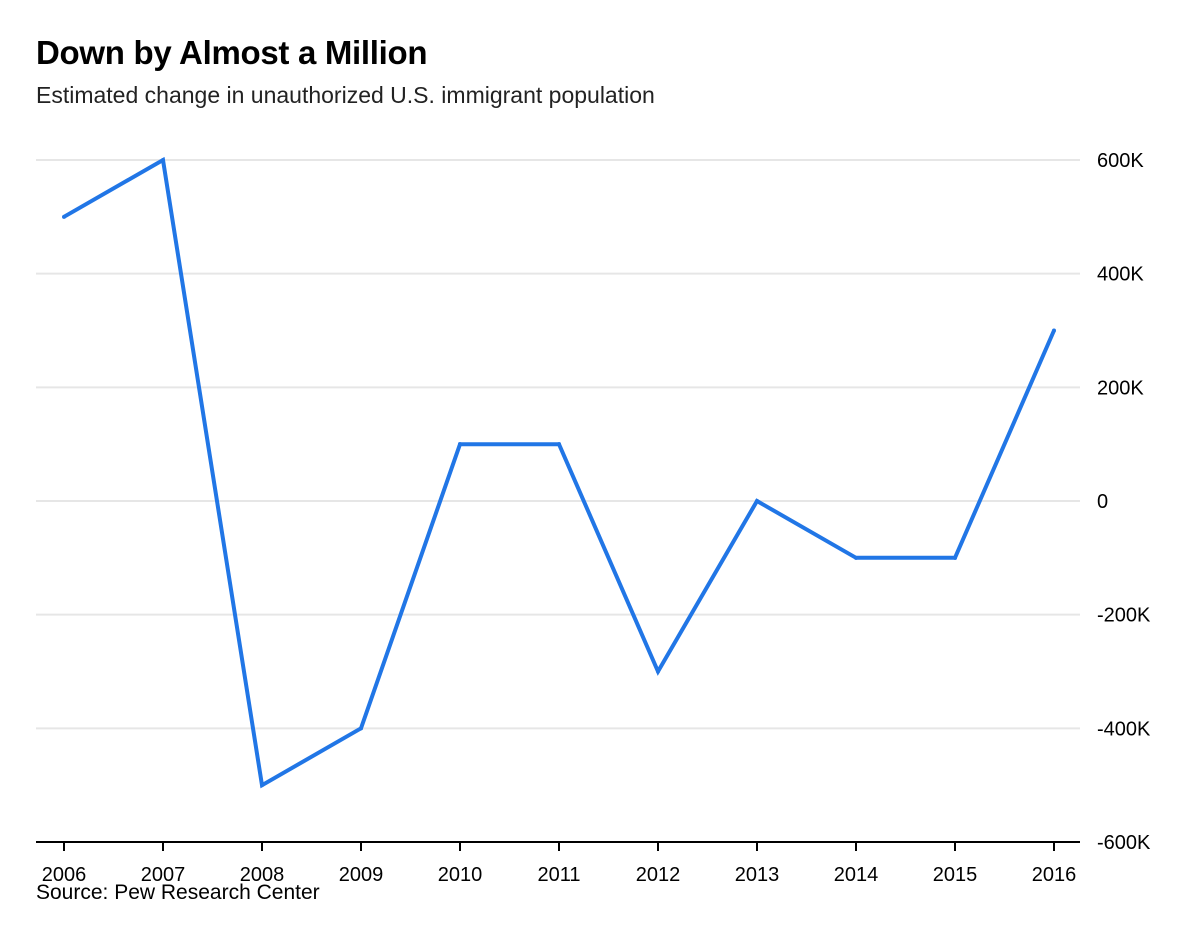  I want to click on x-tick-label: 2015, so click(955, 875).